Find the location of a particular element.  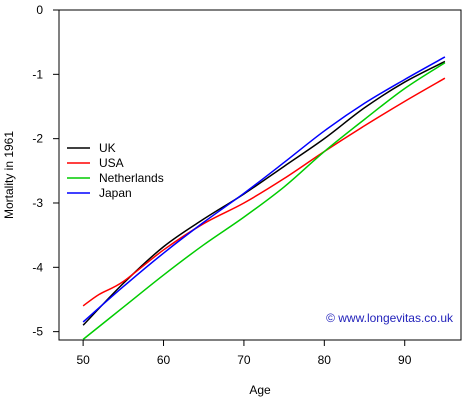

x-axis: 50 60 70 80 90 is located at coordinates (244, 353).